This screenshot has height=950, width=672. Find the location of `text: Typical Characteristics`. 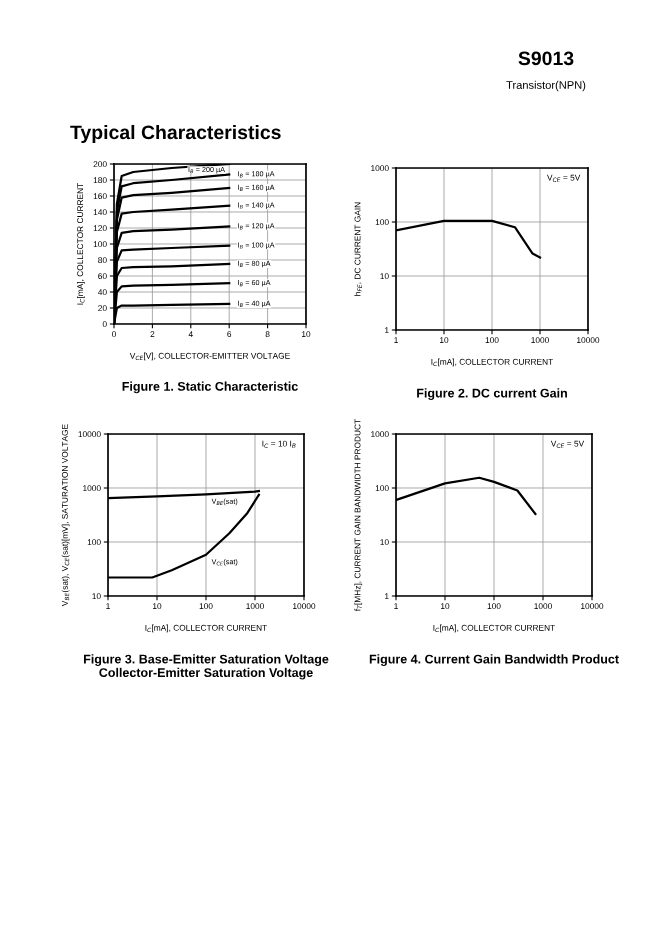

text: Typical Characteristics is located at coordinates (175, 134).